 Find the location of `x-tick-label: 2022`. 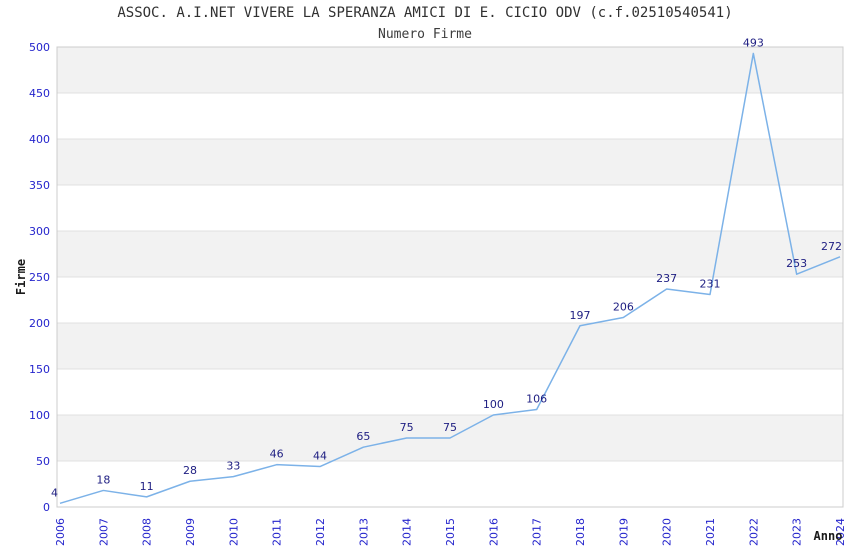

x-tick-label: 2022 is located at coordinates (753, 532).